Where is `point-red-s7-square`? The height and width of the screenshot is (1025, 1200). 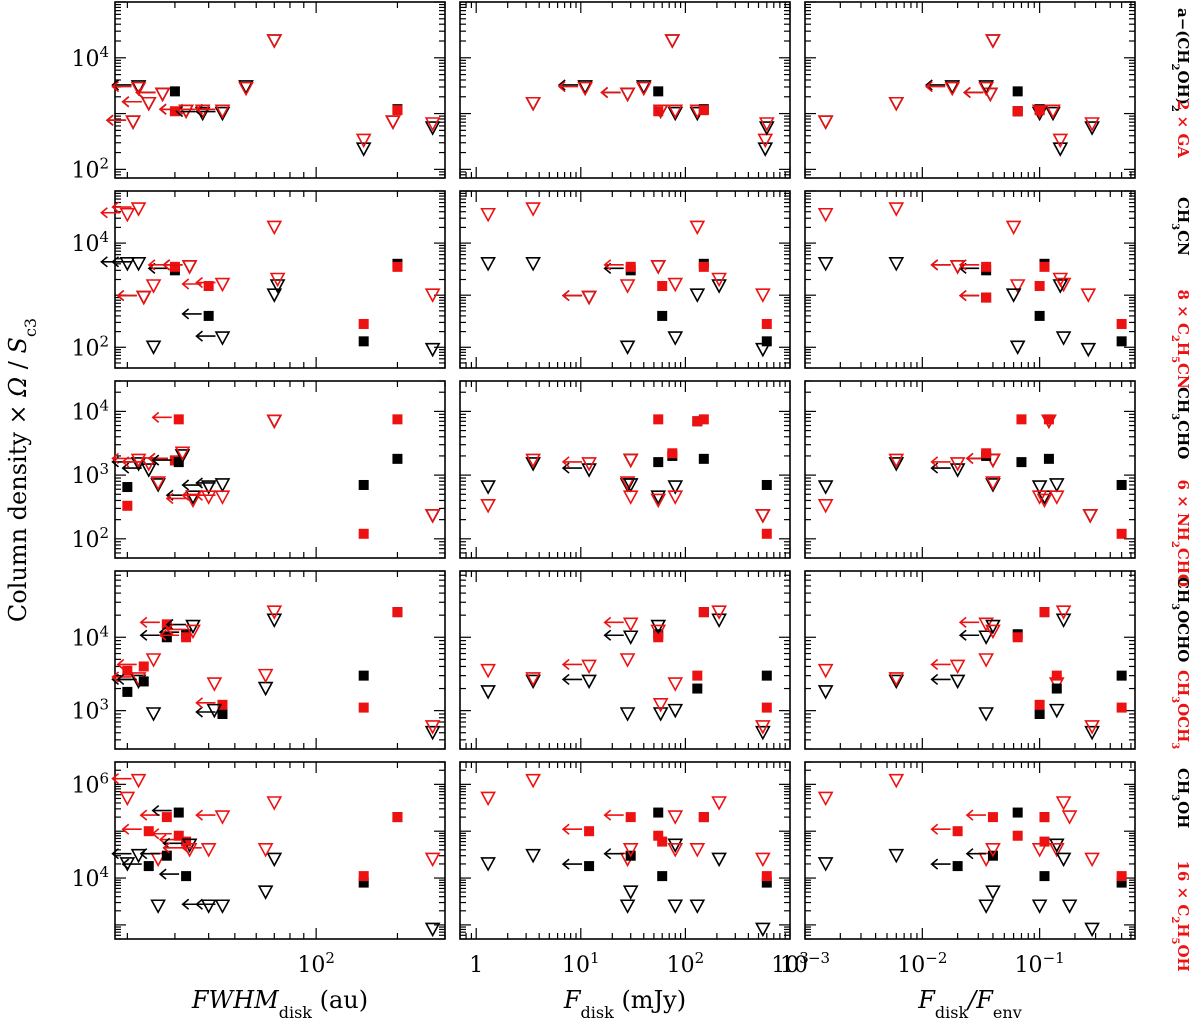 point-red-s7-square is located at coordinates (1039, 286).